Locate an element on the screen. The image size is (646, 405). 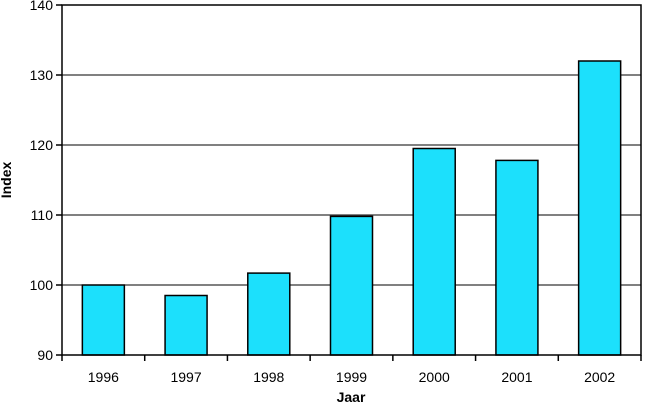
x-tick-label: 1996 is located at coordinates (103, 377).